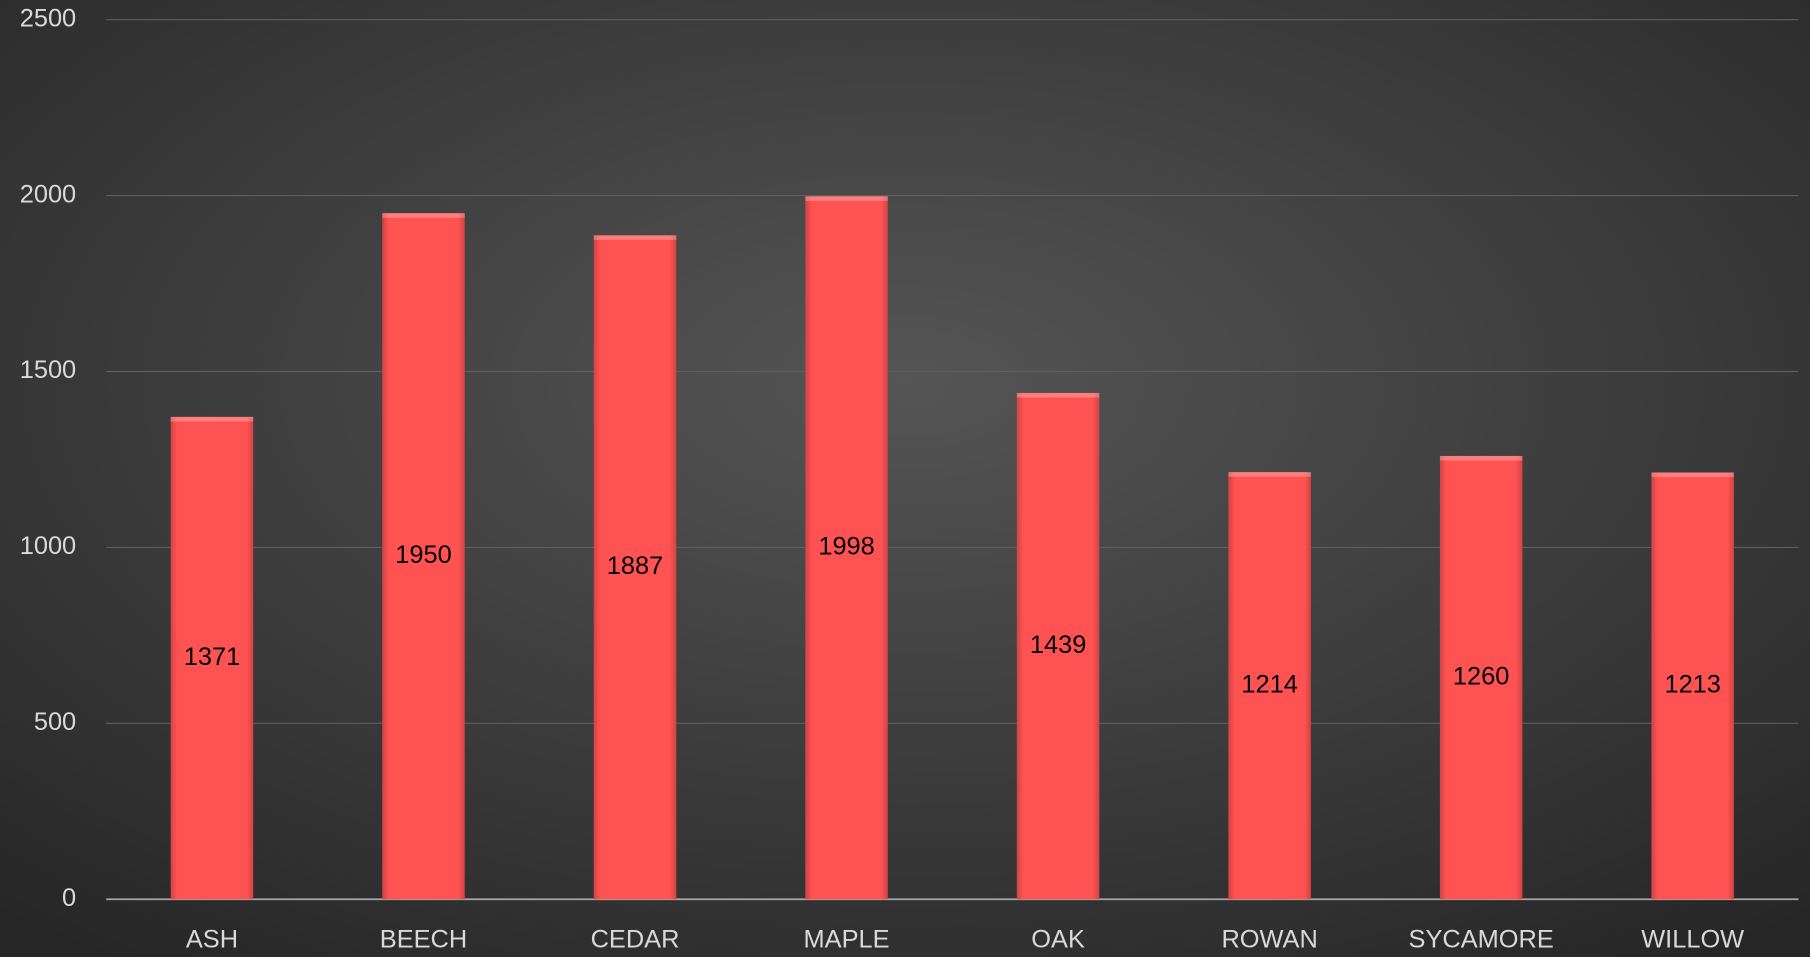 Image resolution: width=1810 pixels, height=957 pixels. What do you see at coordinates (69, 898) in the screenshot?
I see `y-tick-label: 0` at bounding box center [69, 898].